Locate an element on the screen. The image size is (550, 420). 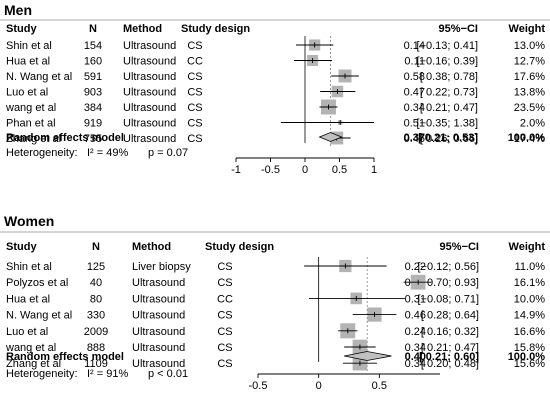
women-pooled-label: Random effects model is located at coordinates (65, 357).